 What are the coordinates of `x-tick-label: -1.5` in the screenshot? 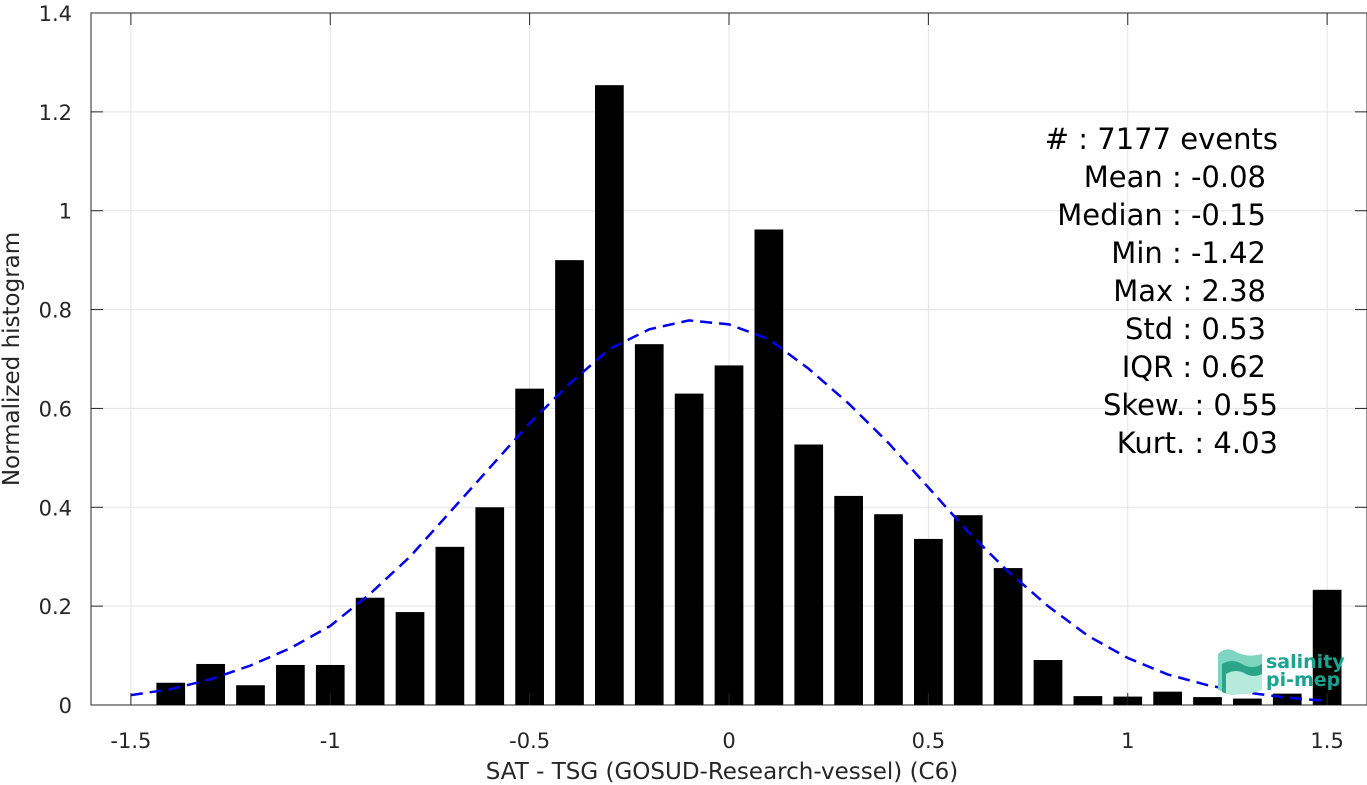 It's located at (130, 741).